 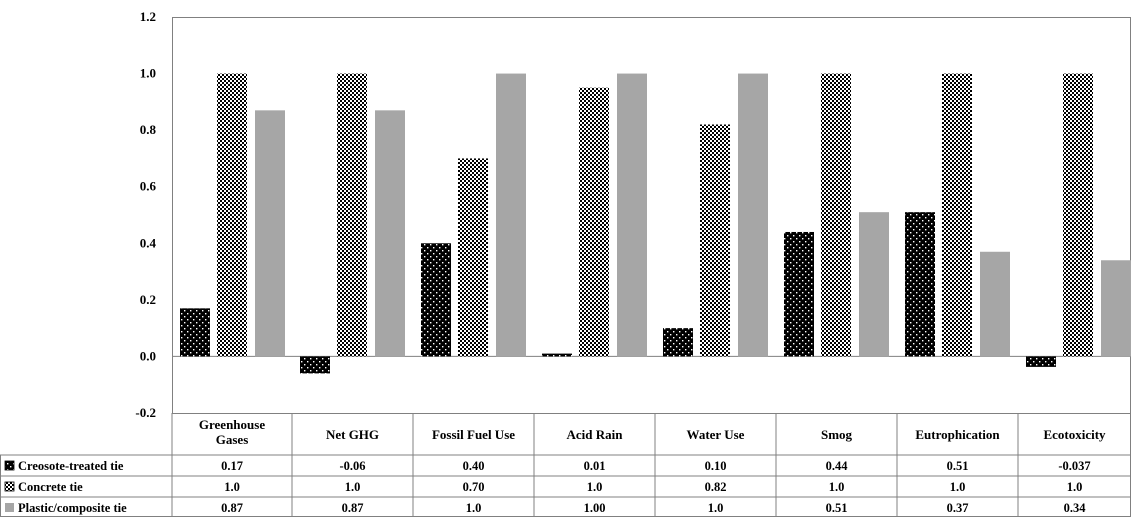 I want to click on data-label: 1.00, so click(x=595, y=508).